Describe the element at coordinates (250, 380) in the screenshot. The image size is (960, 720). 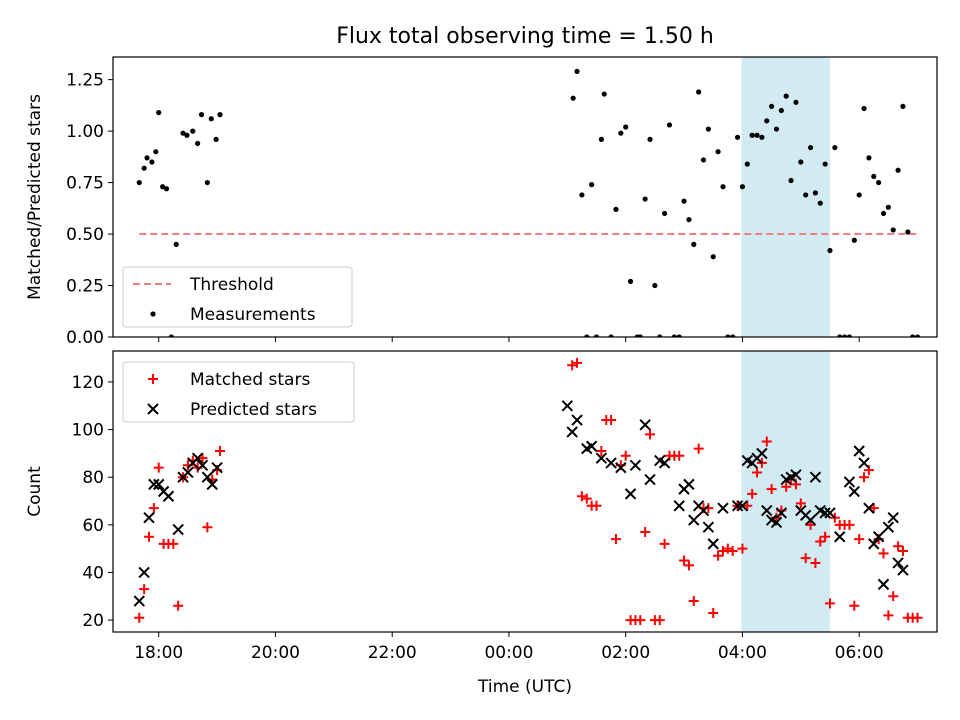
I see `legend-label: Matched stars` at that location.